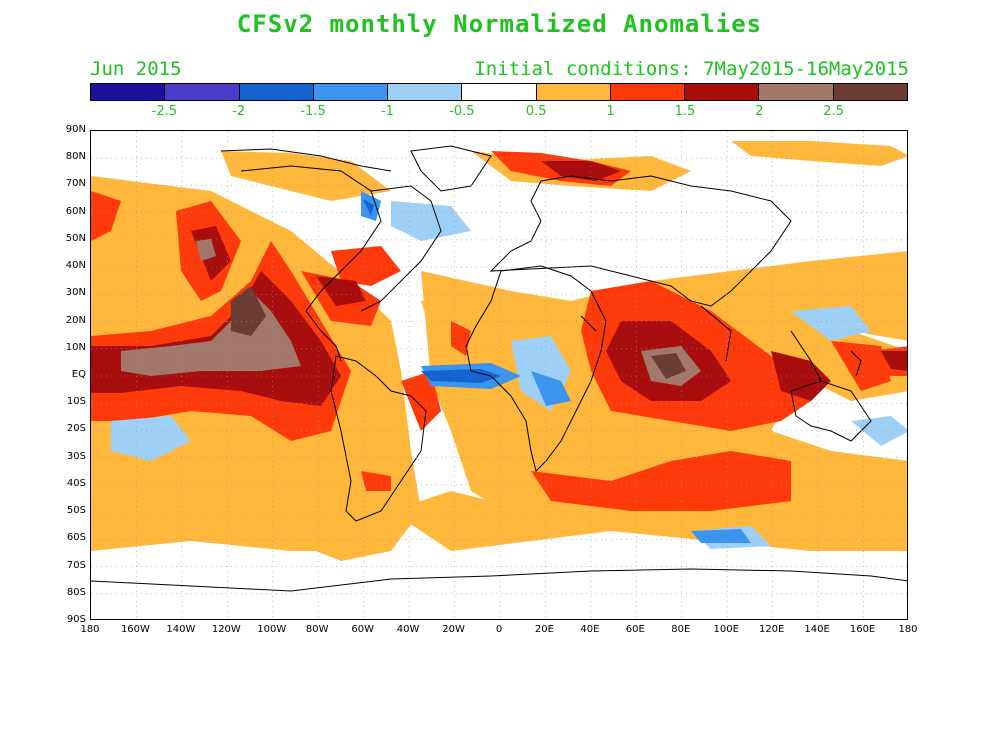 The width and height of the screenshot is (999, 750). Describe the element at coordinates (272, 629) in the screenshot. I see `longitude-label: 100W` at that location.